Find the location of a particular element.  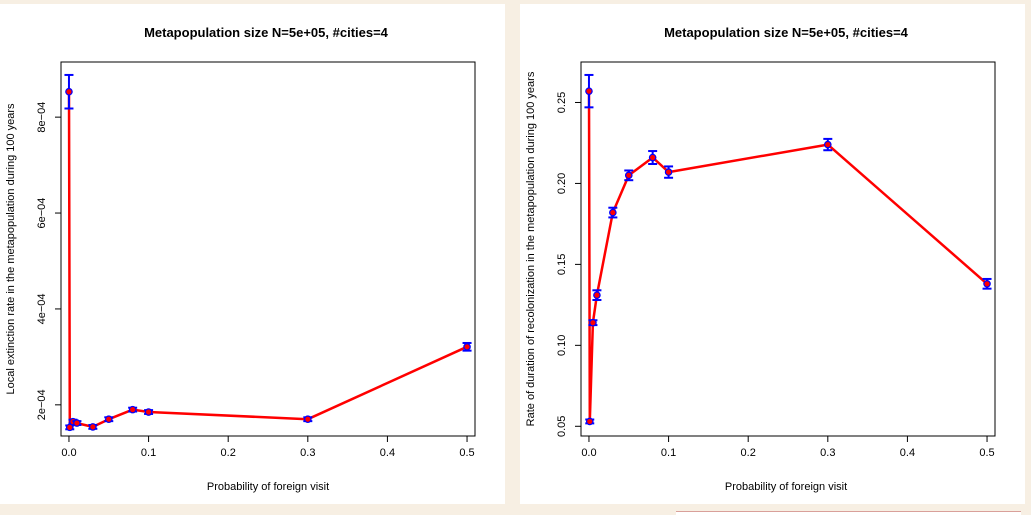

y-tick-label: 6e−04 is located at coordinates (42, 213).